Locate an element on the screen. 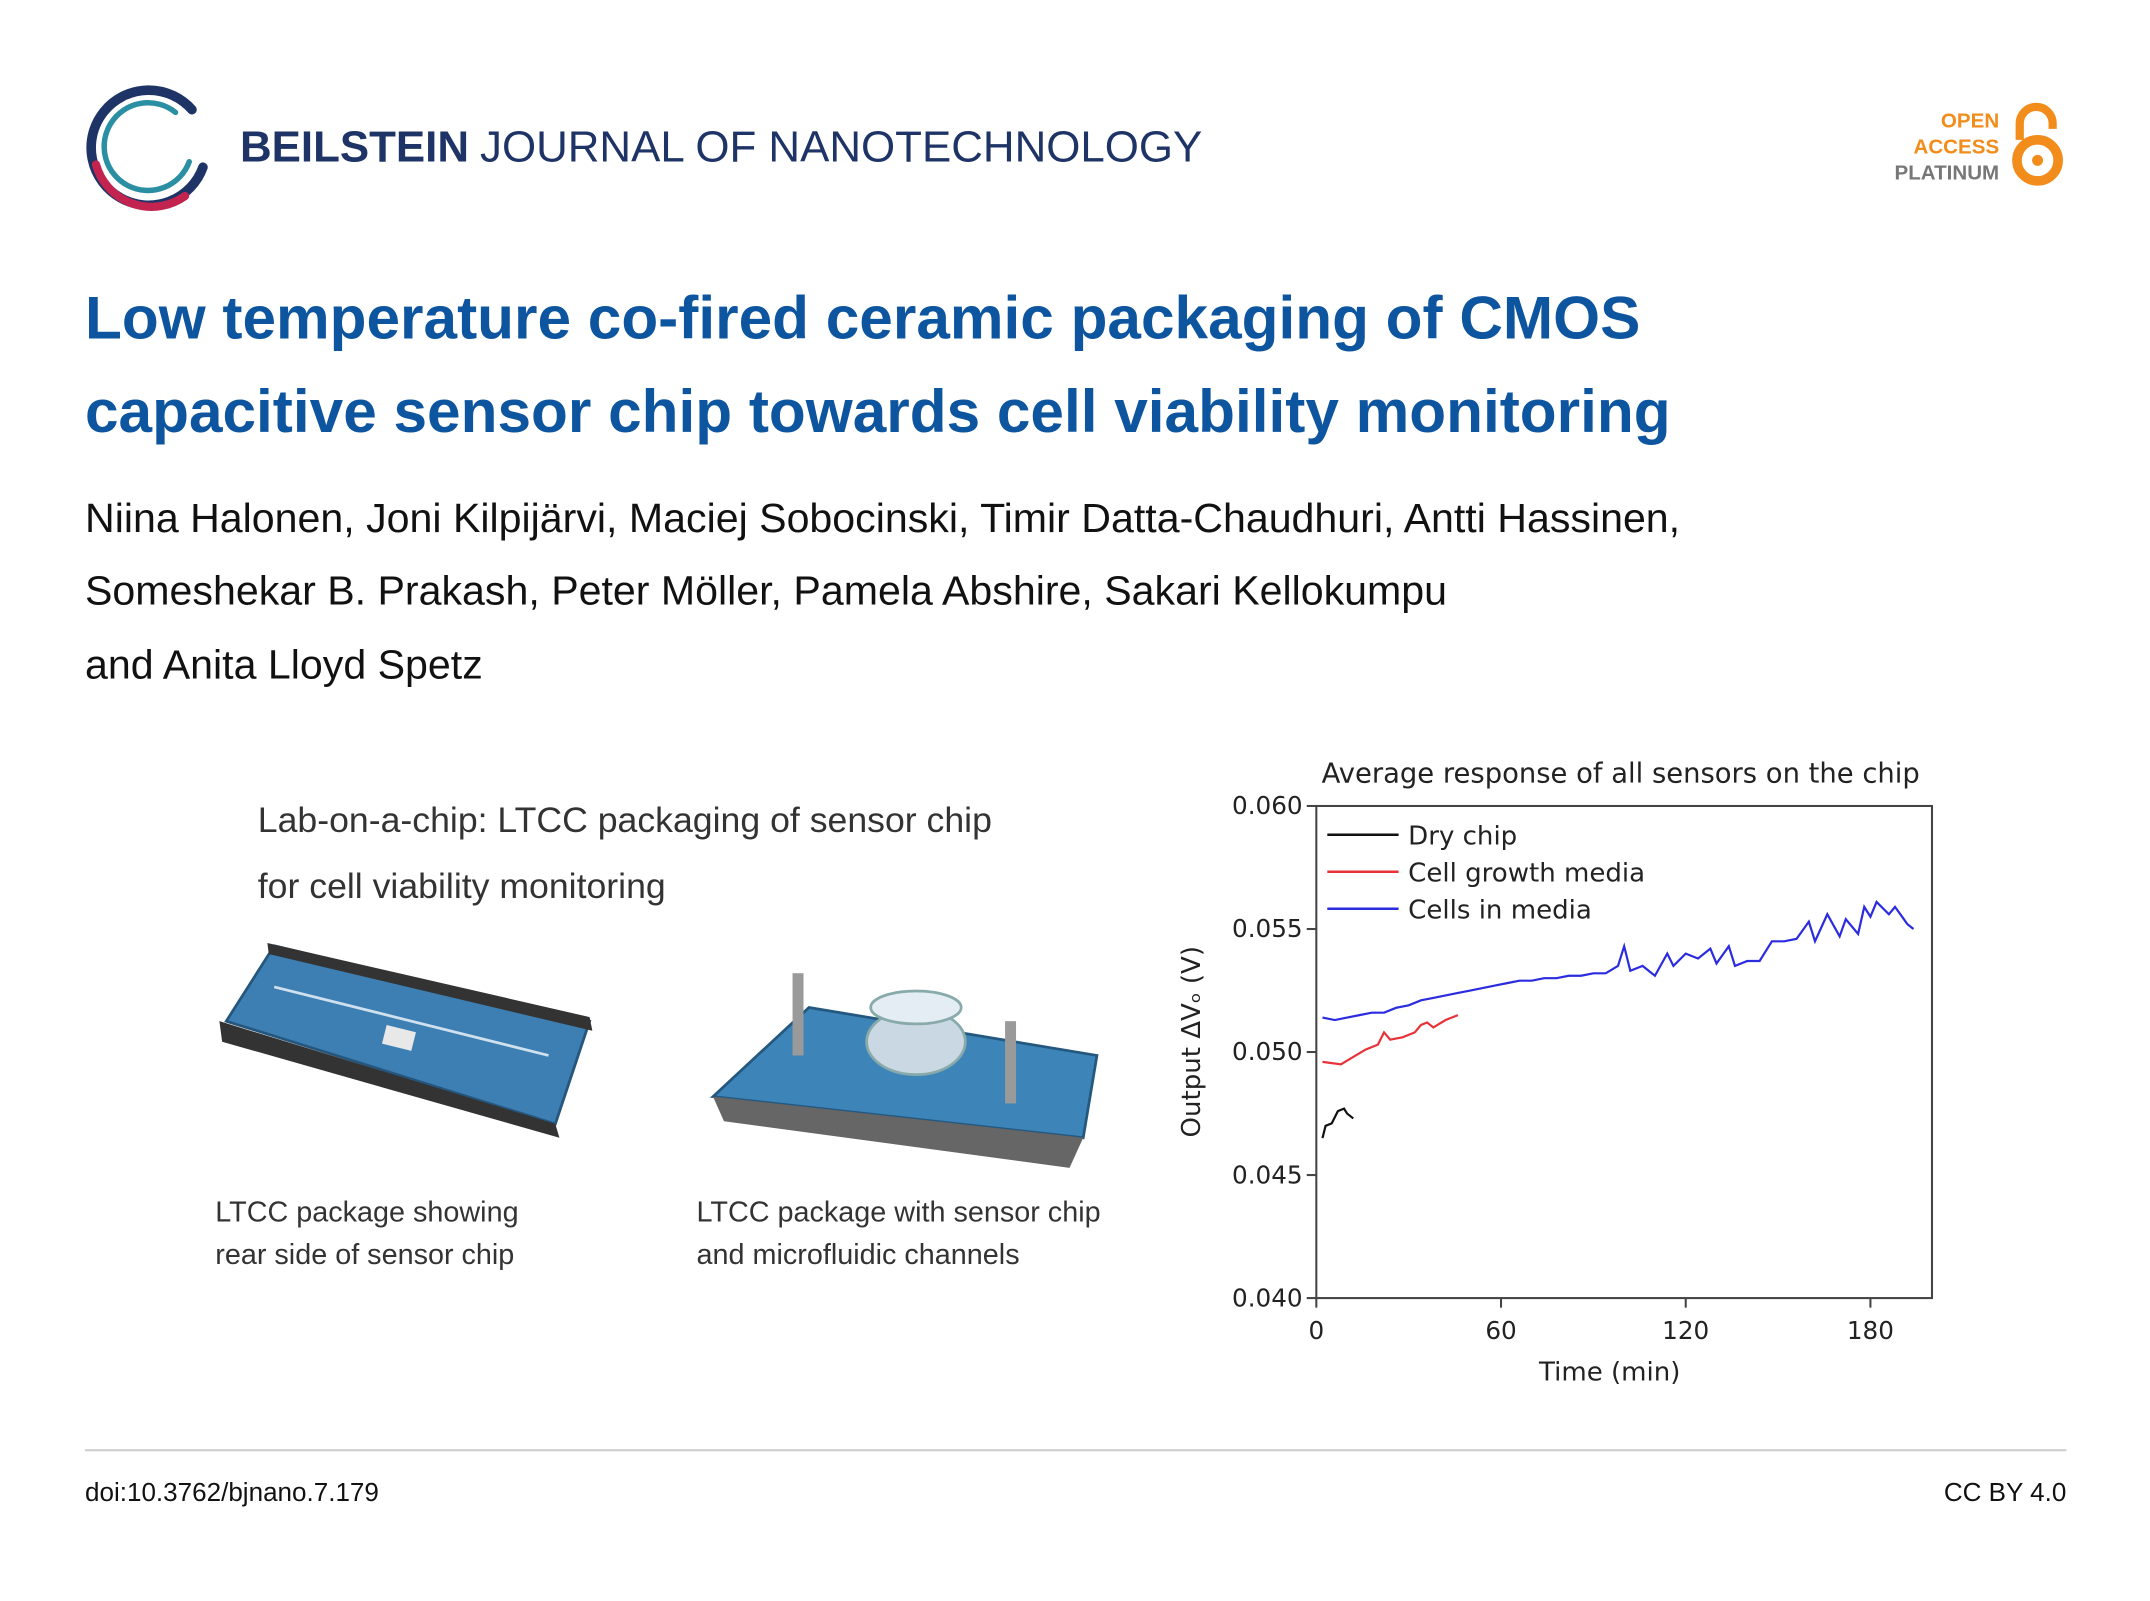 This screenshot has width=2150, height=1601. figure-caption: LTCC package showing is located at coordinates (366, 1212).